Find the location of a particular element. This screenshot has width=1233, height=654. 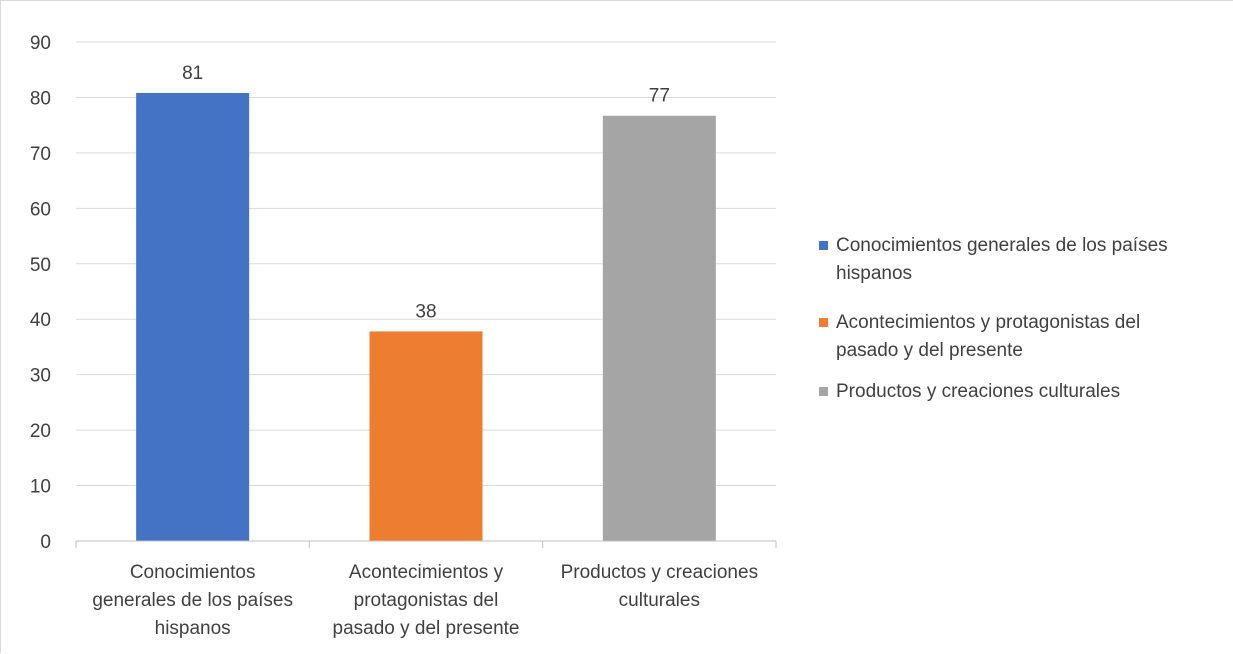

legend-entry-line: Productos y creaciones culturales is located at coordinates (978, 391).